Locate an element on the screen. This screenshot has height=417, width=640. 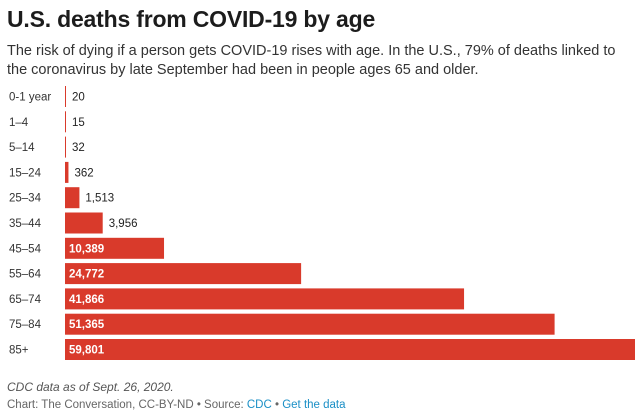
category-label: 0-1 year is located at coordinates (30, 98).